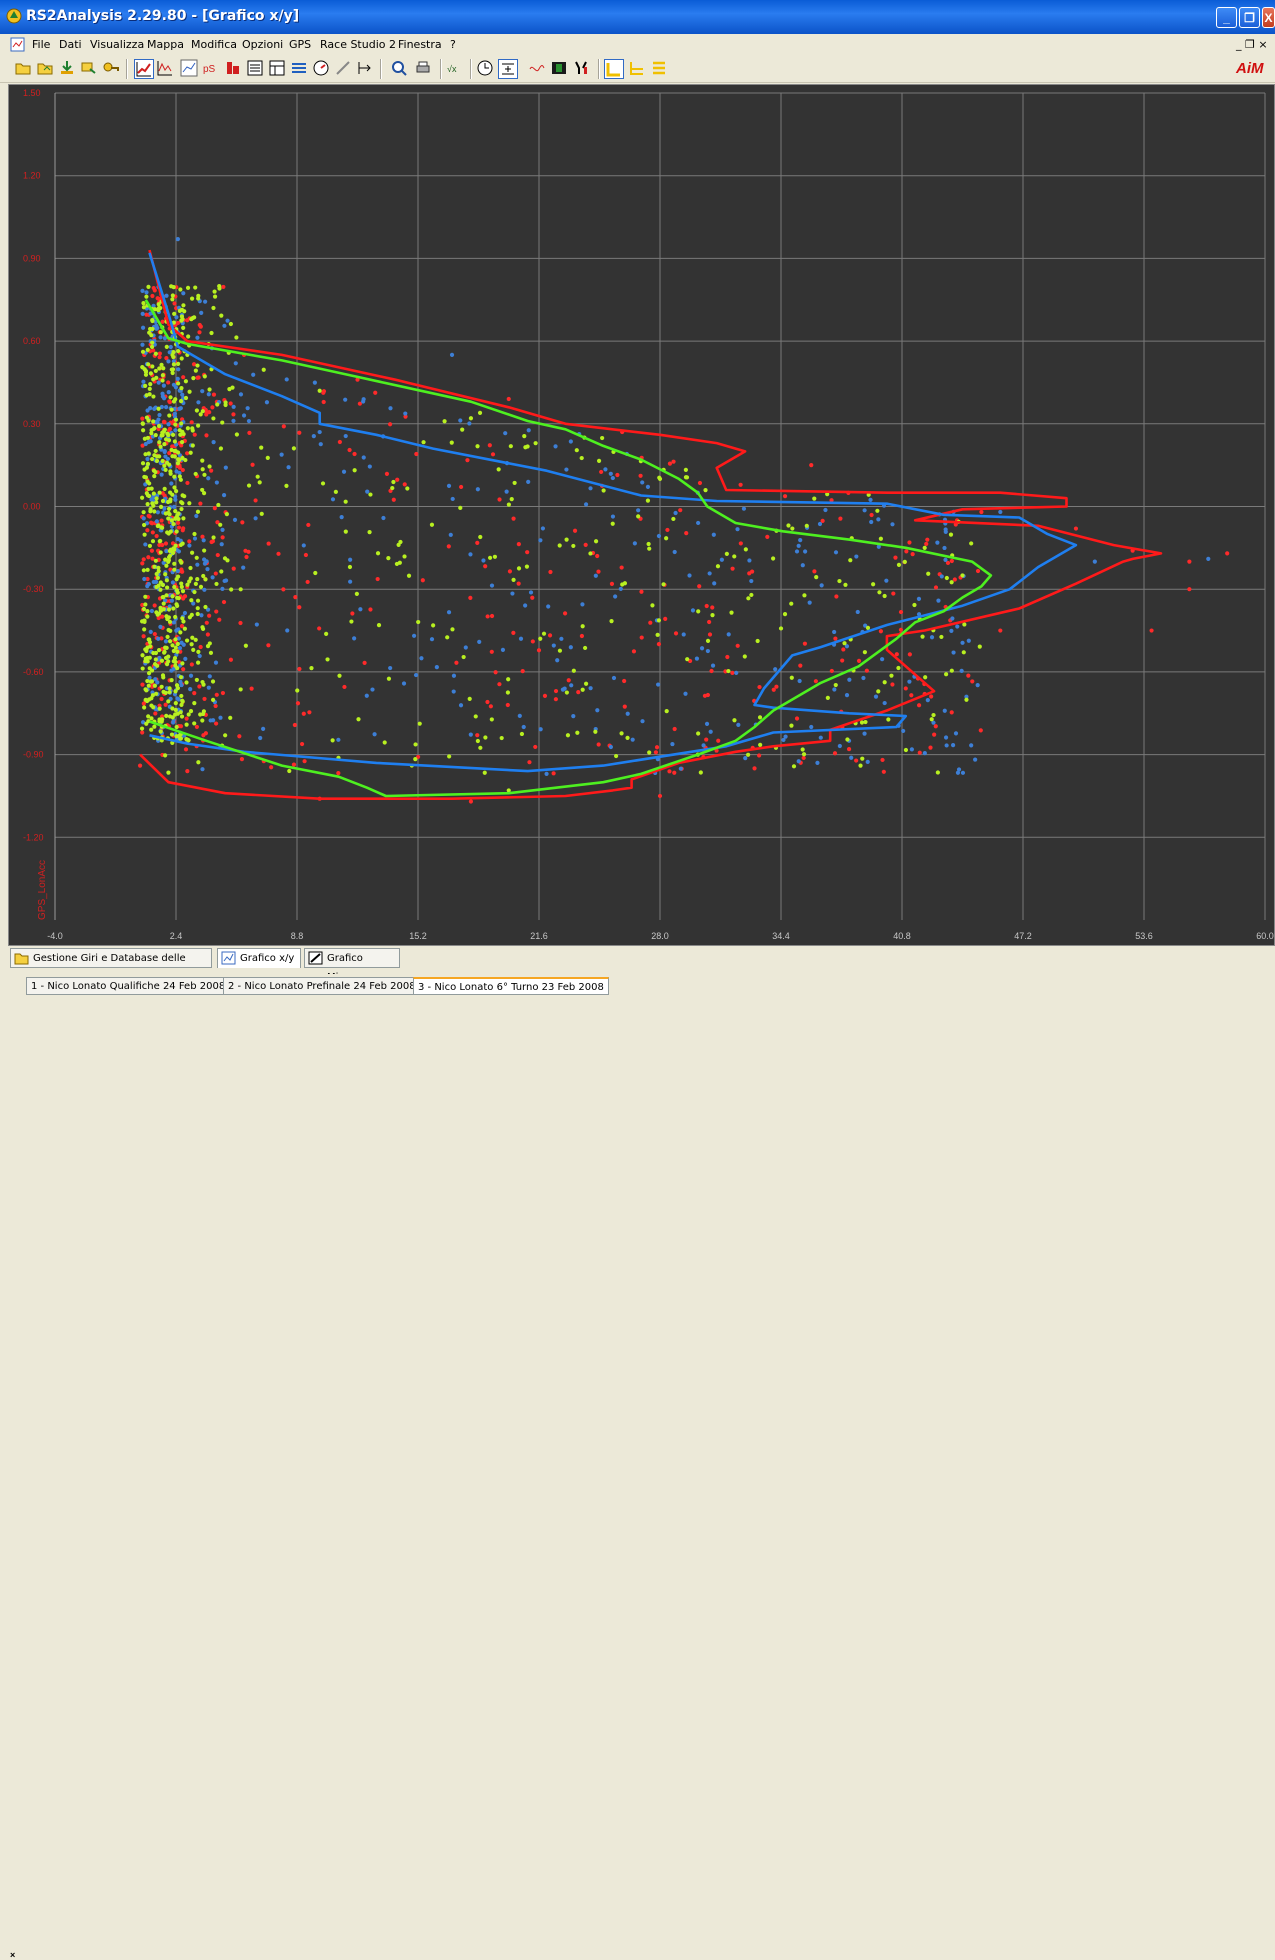 Image resolution: width=1275 pixels, height=1960 pixels. What do you see at coordinates (70, 44) in the screenshot?
I see `menu-dati: Dati` at bounding box center [70, 44].